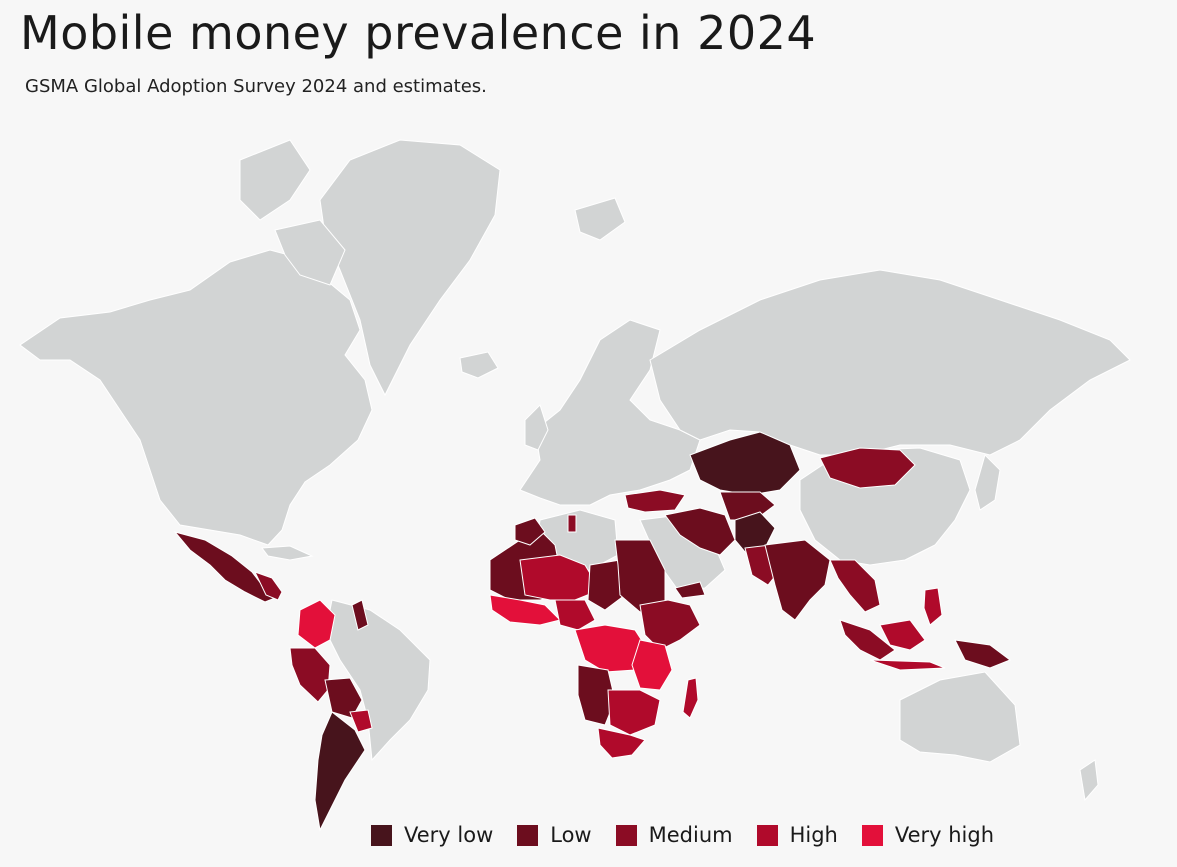 Image resolution: width=1177 pixels, height=867 pixels. I want to click on land-uk, so click(536, 427).